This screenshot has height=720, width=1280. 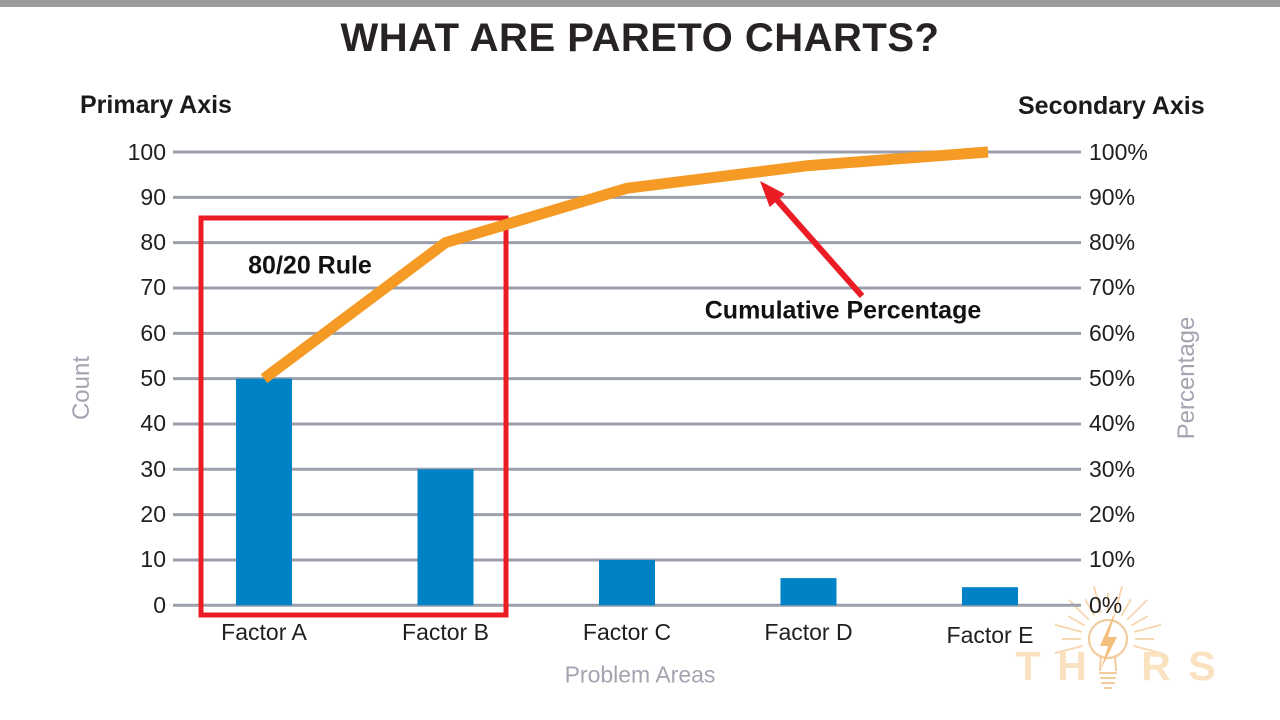 I want to click on left-axis-tick-label: 90, so click(x=153, y=196).